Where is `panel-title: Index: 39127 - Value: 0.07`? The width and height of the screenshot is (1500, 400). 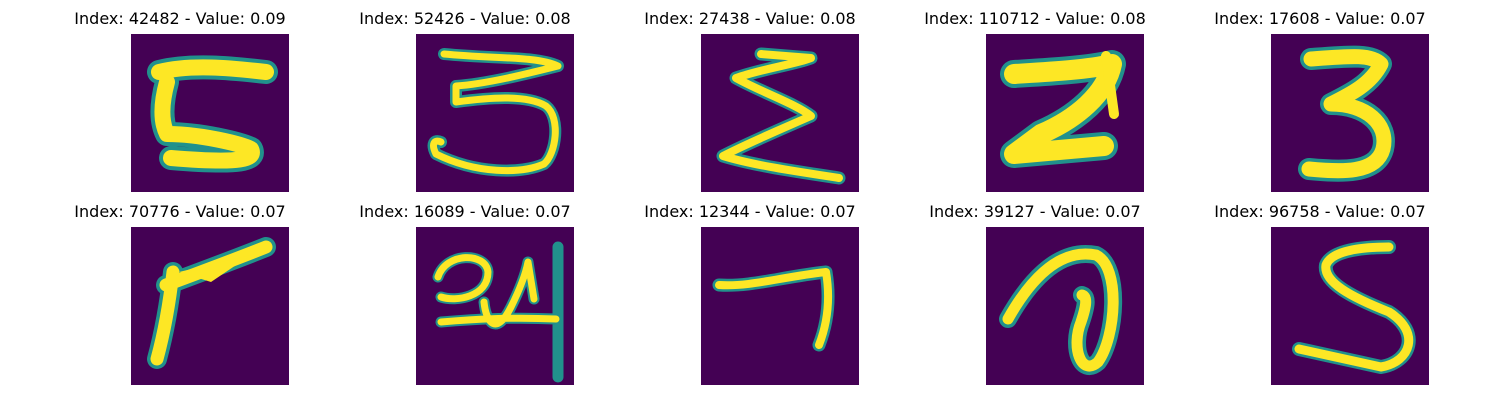
panel-title: Index: 39127 - Value: 0.07 is located at coordinates (1035, 211).